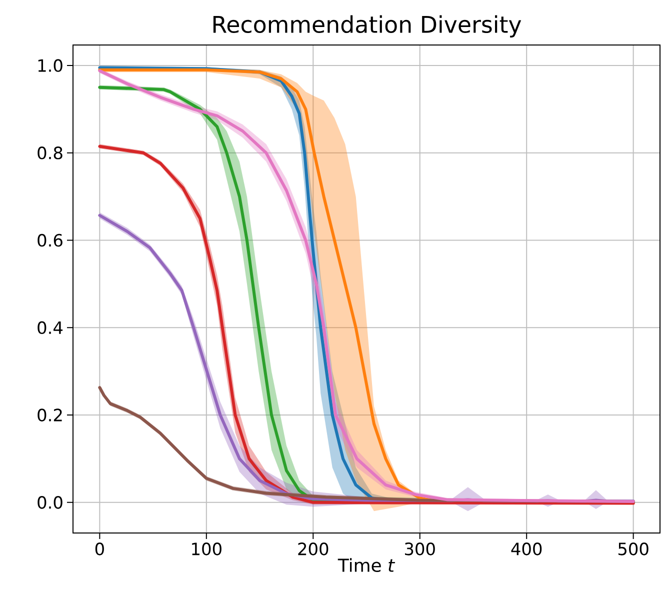  What do you see at coordinates (633, 549) in the screenshot?
I see `x-tick-label: 500` at bounding box center [633, 549].